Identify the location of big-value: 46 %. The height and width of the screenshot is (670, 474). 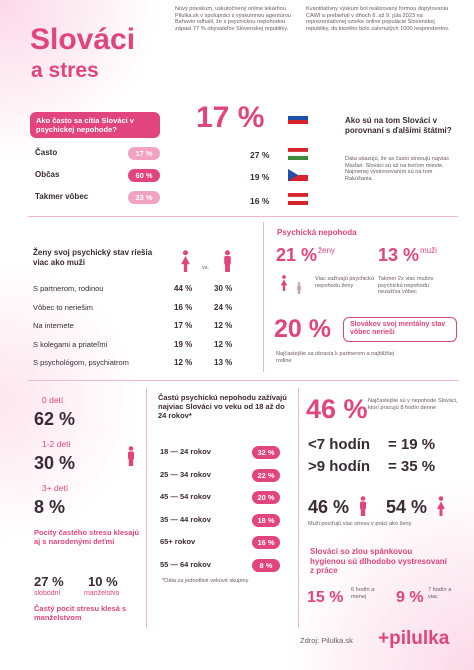
(337, 409).